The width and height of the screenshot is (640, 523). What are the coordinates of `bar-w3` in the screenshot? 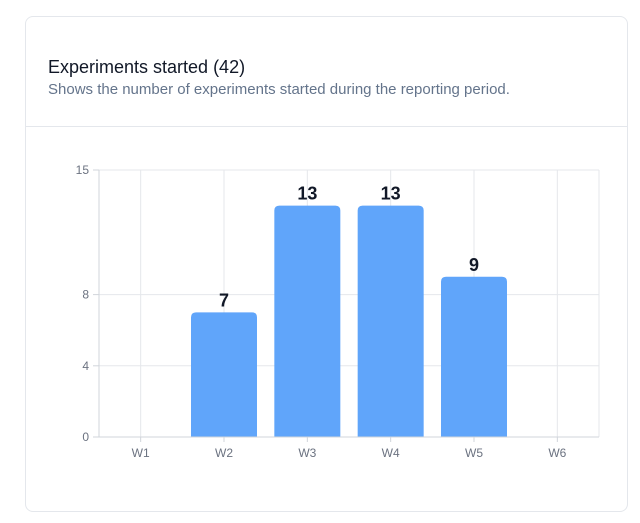 It's located at (307, 321).